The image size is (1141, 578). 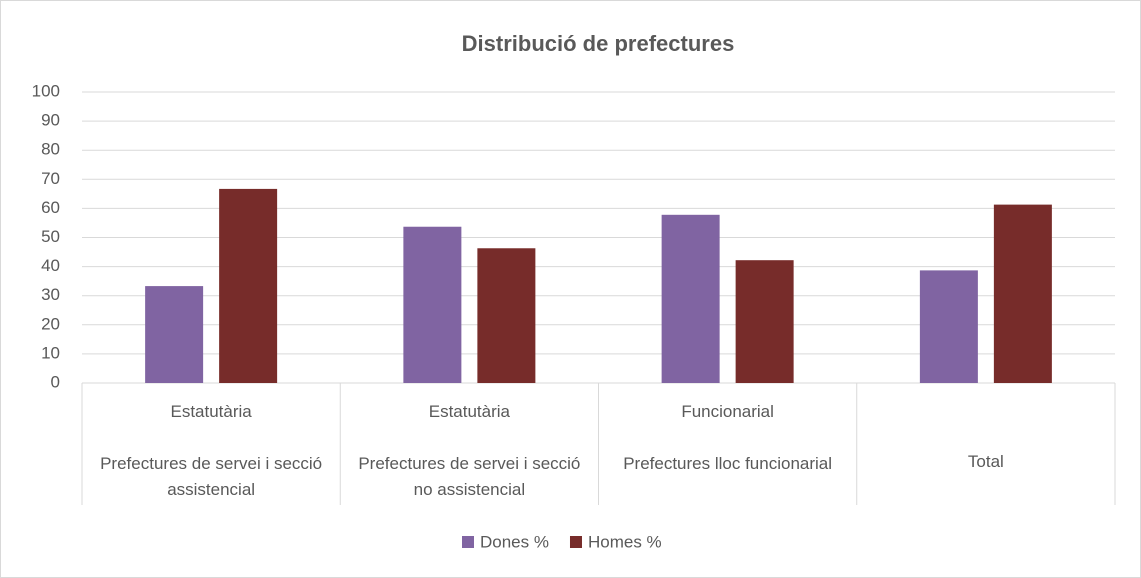 What do you see at coordinates (727, 411) in the screenshot?
I see `category-group-label: Funcionarial` at bounding box center [727, 411].